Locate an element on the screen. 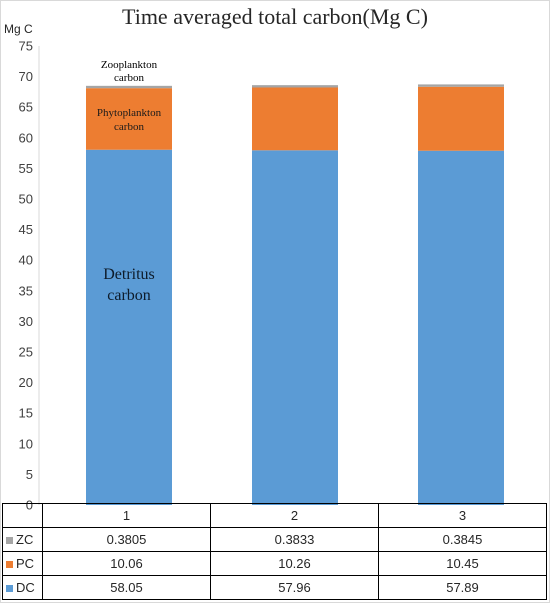  table-cell: 0.3805 is located at coordinates (126, 539).